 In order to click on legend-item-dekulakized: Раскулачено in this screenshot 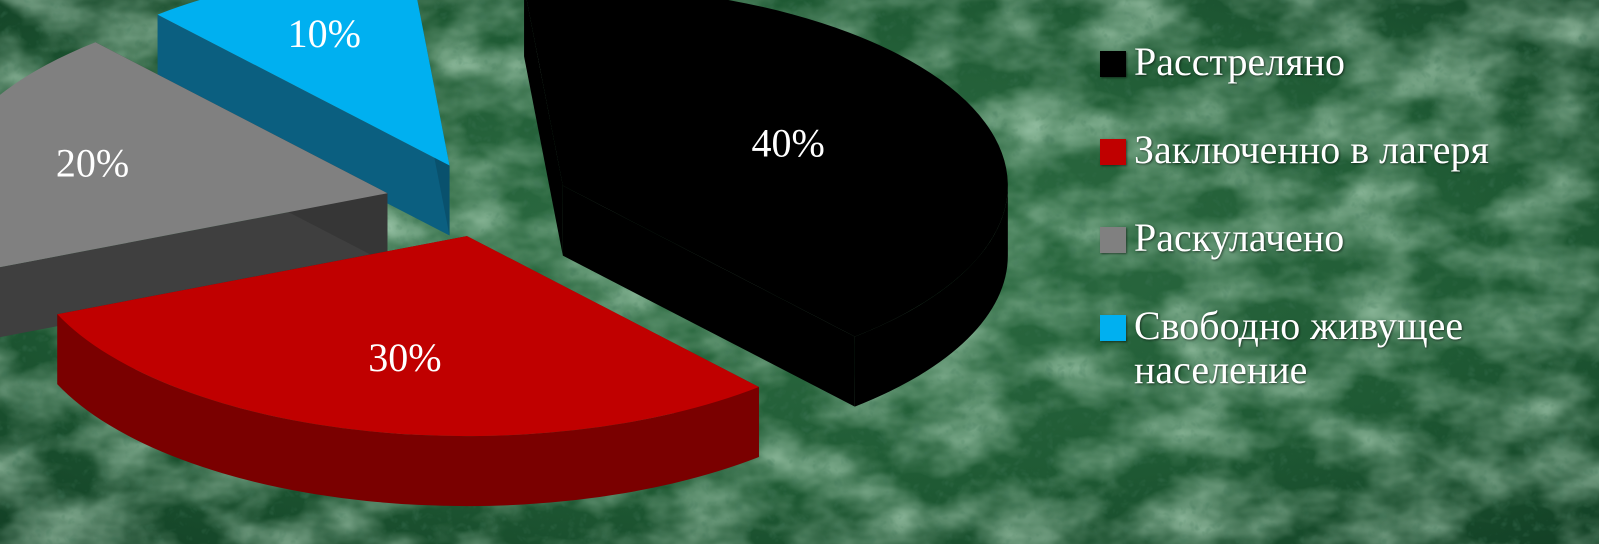, I will do `click(1347, 238)`.